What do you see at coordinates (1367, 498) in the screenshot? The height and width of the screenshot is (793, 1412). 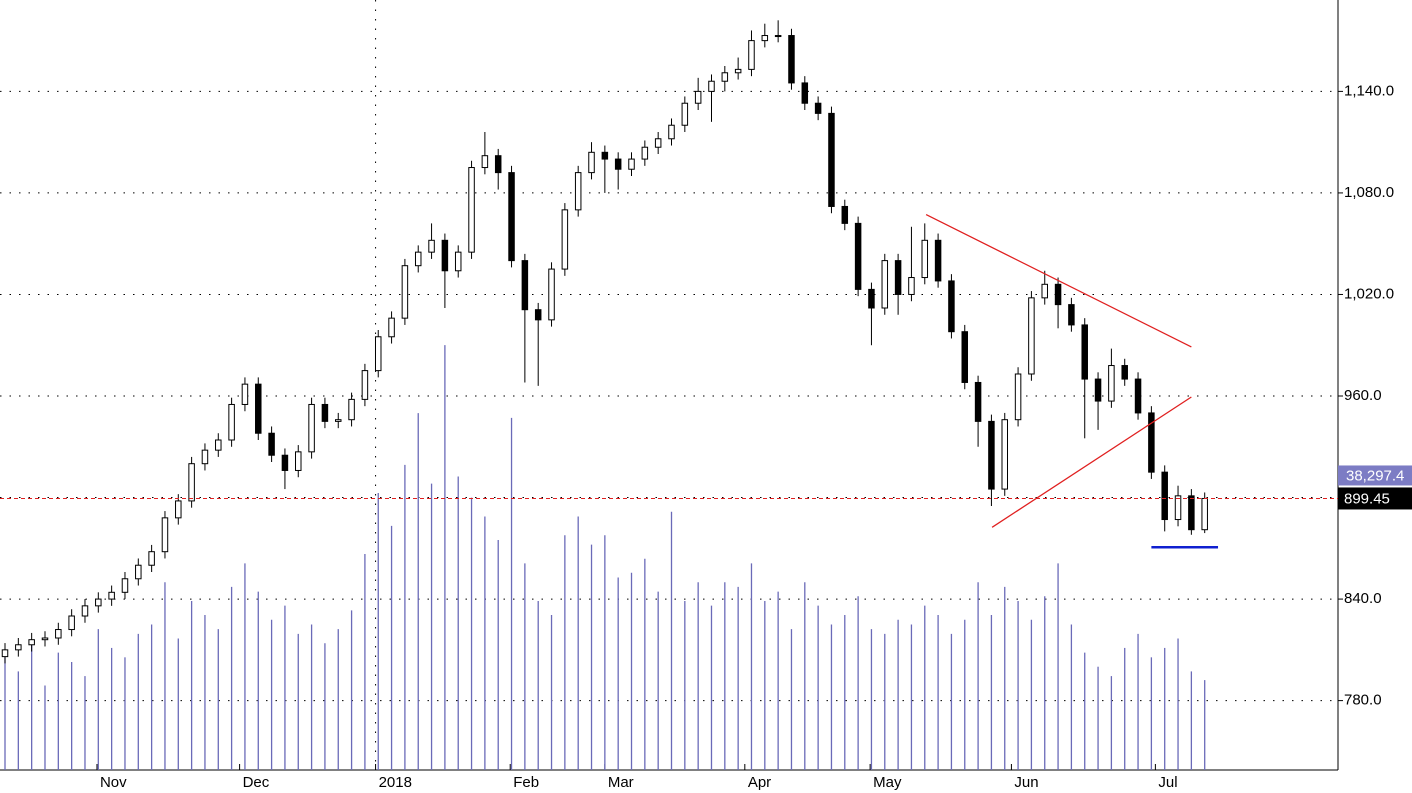 I see `price-label: 899.45` at bounding box center [1367, 498].